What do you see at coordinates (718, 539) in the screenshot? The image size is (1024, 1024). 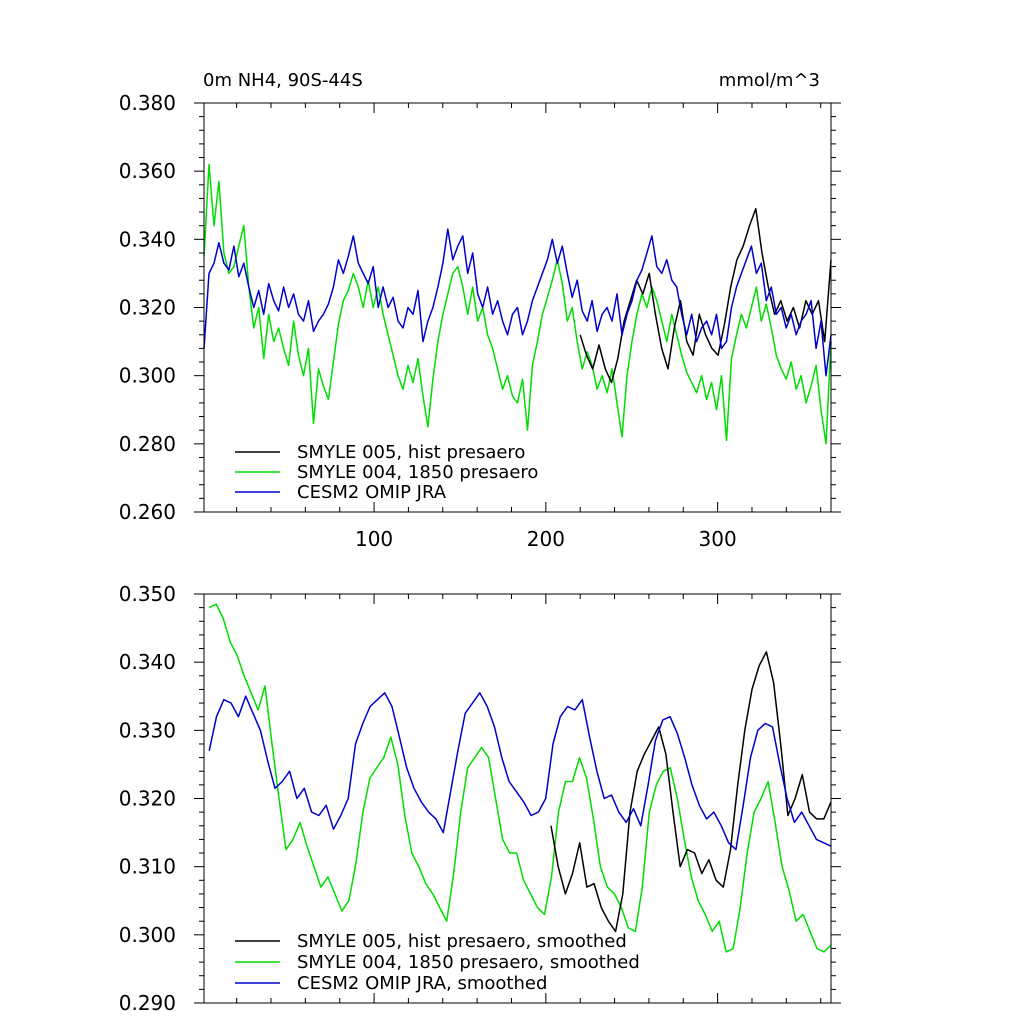 I see `top-xtick-label-300: 300` at bounding box center [718, 539].